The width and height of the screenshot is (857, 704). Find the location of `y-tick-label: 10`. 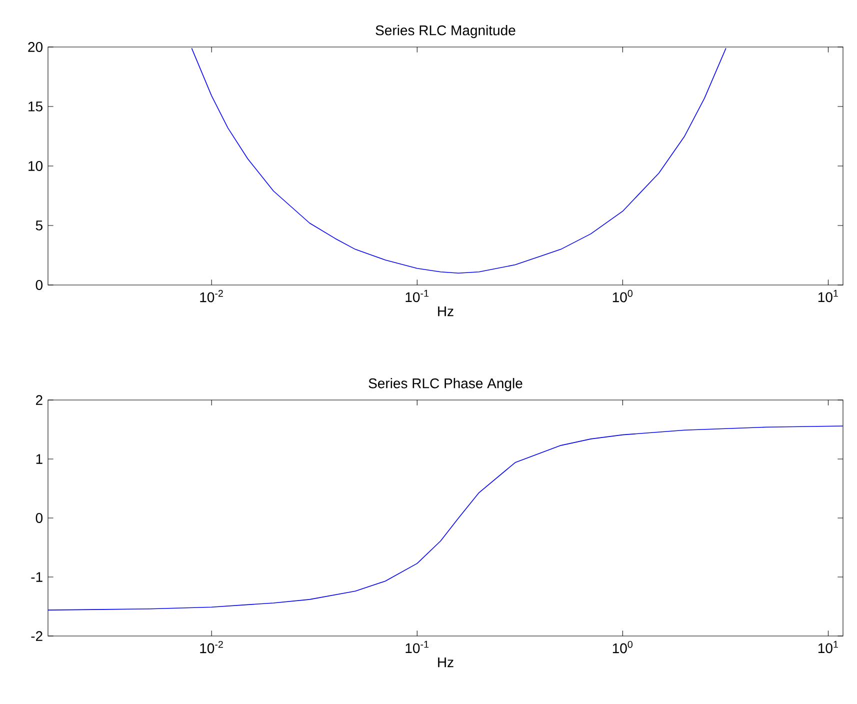

y-tick-label: 10 is located at coordinates (35, 166).